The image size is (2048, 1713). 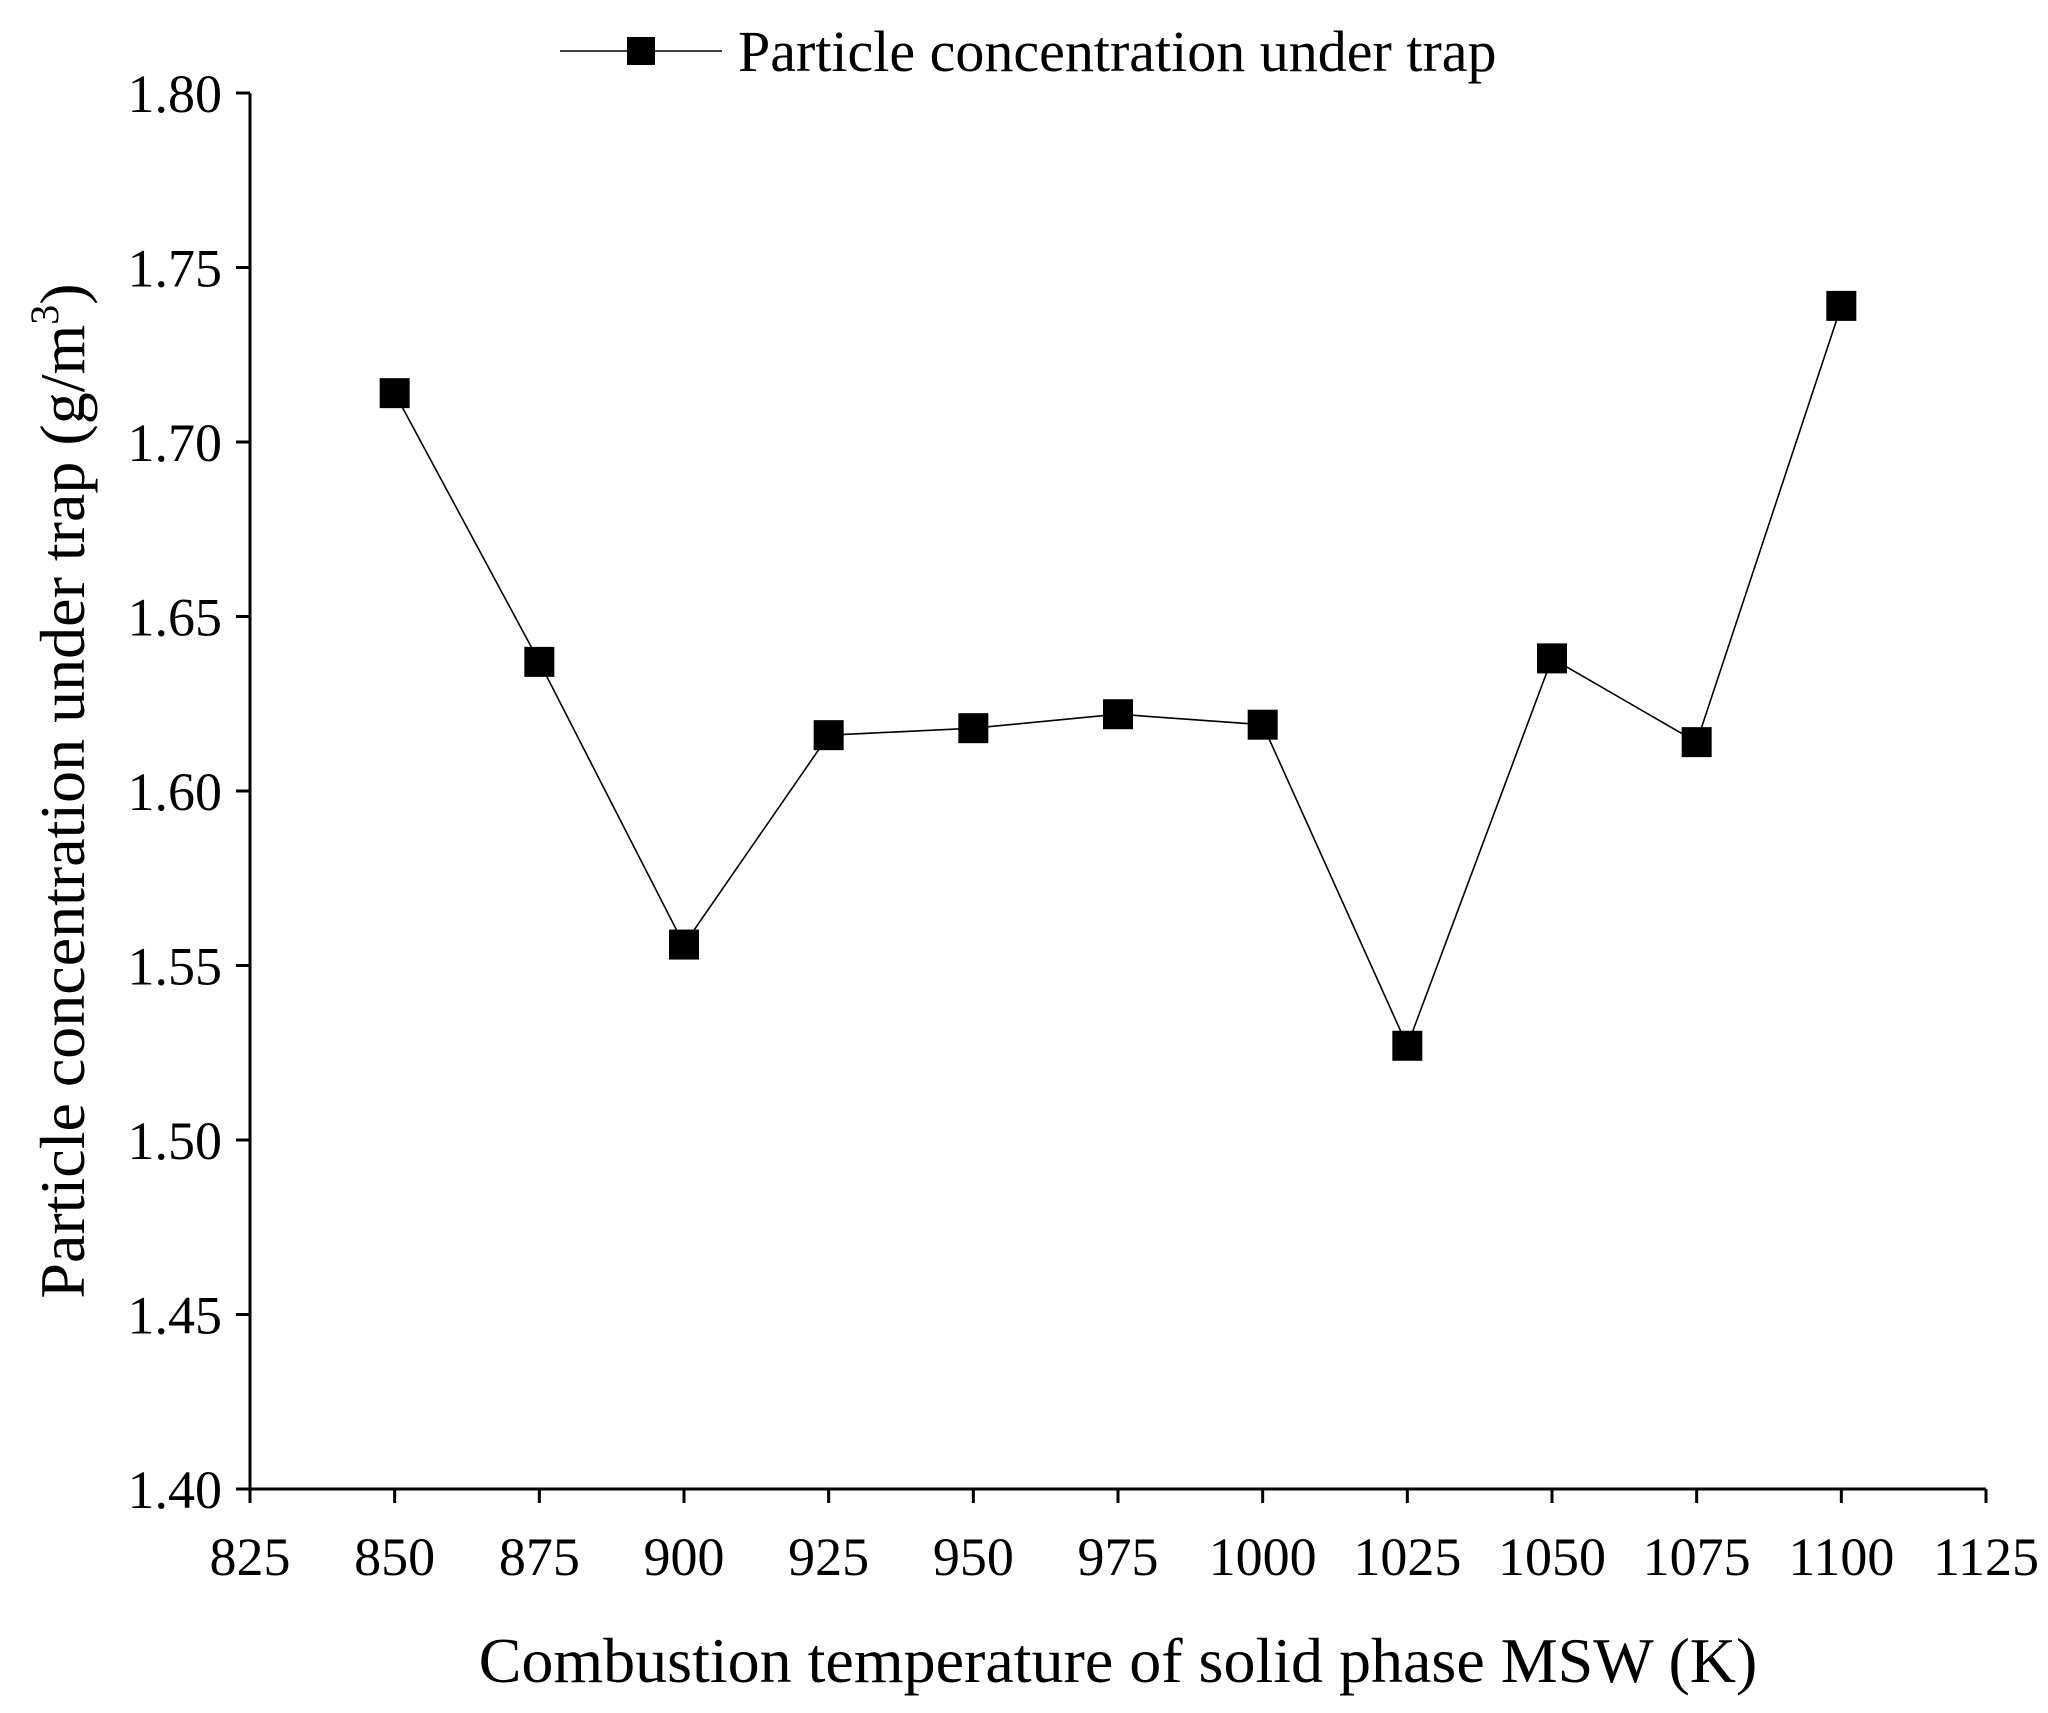 I want to click on x-tick-label: 900, so click(x=684, y=1557).